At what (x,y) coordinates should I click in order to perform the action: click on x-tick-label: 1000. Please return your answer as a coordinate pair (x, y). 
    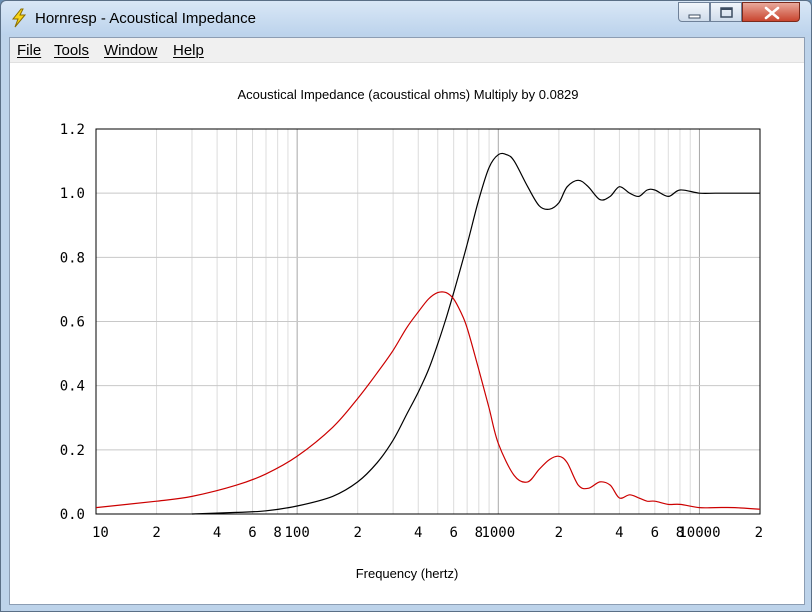
    Looking at the image, I should click on (498, 533).